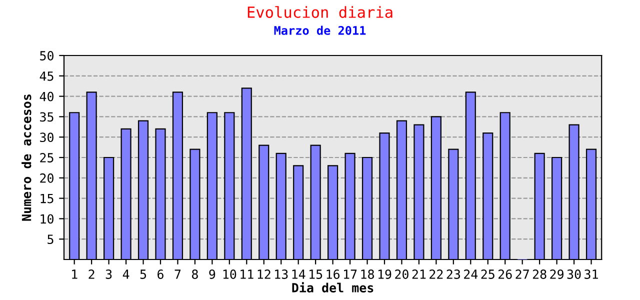  I want to click on x-tick-label: 20, so click(401, 274).